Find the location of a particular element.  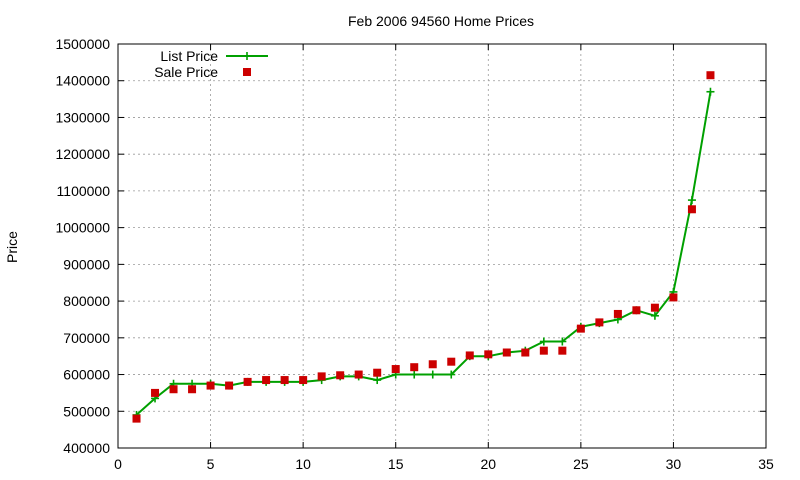

legend: List Price Sale Price is located at coordinates (211, 64).